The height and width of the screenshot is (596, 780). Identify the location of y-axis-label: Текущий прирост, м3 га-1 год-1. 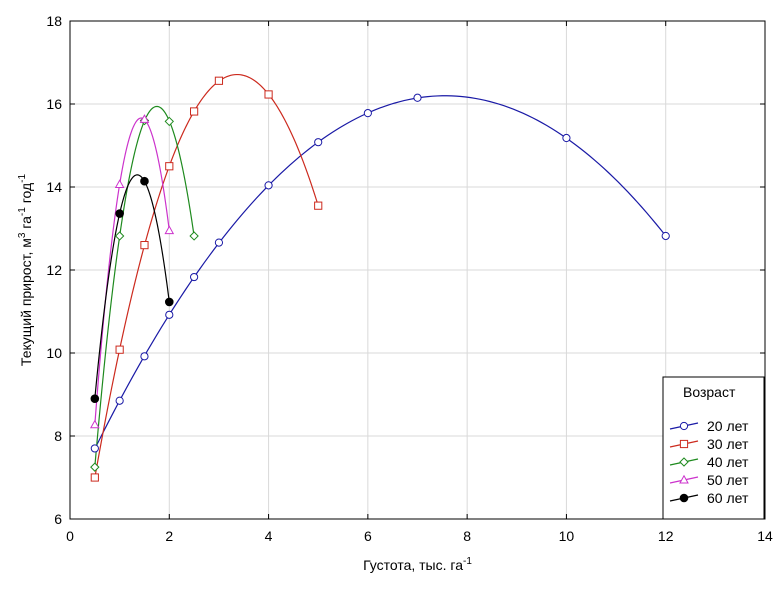
(25, 270).